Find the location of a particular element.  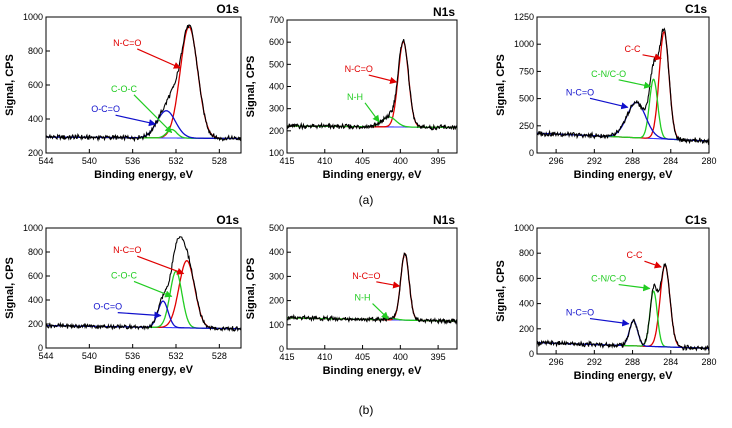

plot-area-b-C1s is located at coordinates (623, 307).